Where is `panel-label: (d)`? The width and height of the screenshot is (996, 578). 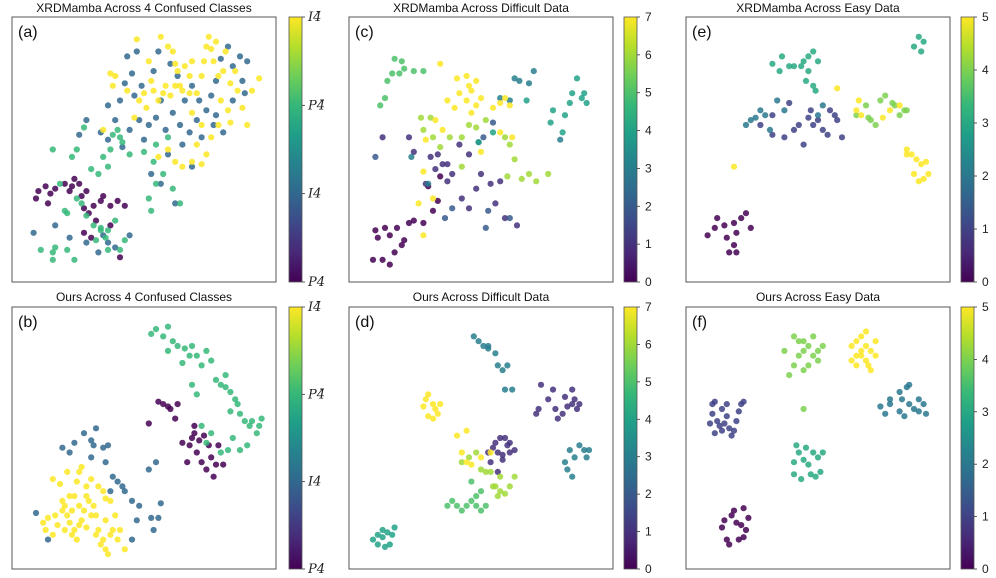
panel-label: (d) is located at coordinates (365, 322).